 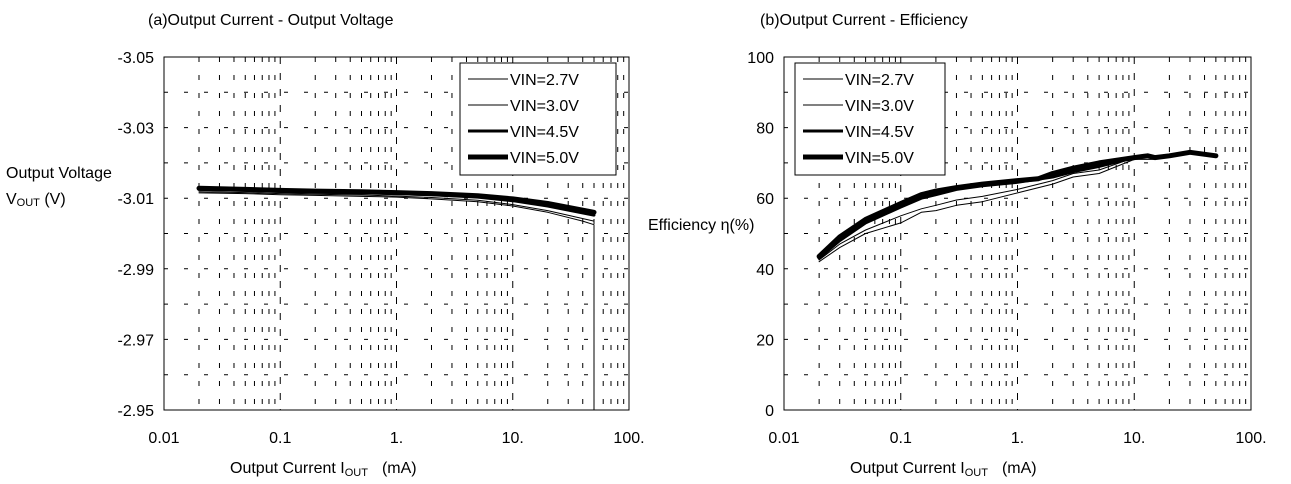 I want to click on y-tick-label: -2.99, so click(x=136, y=270).